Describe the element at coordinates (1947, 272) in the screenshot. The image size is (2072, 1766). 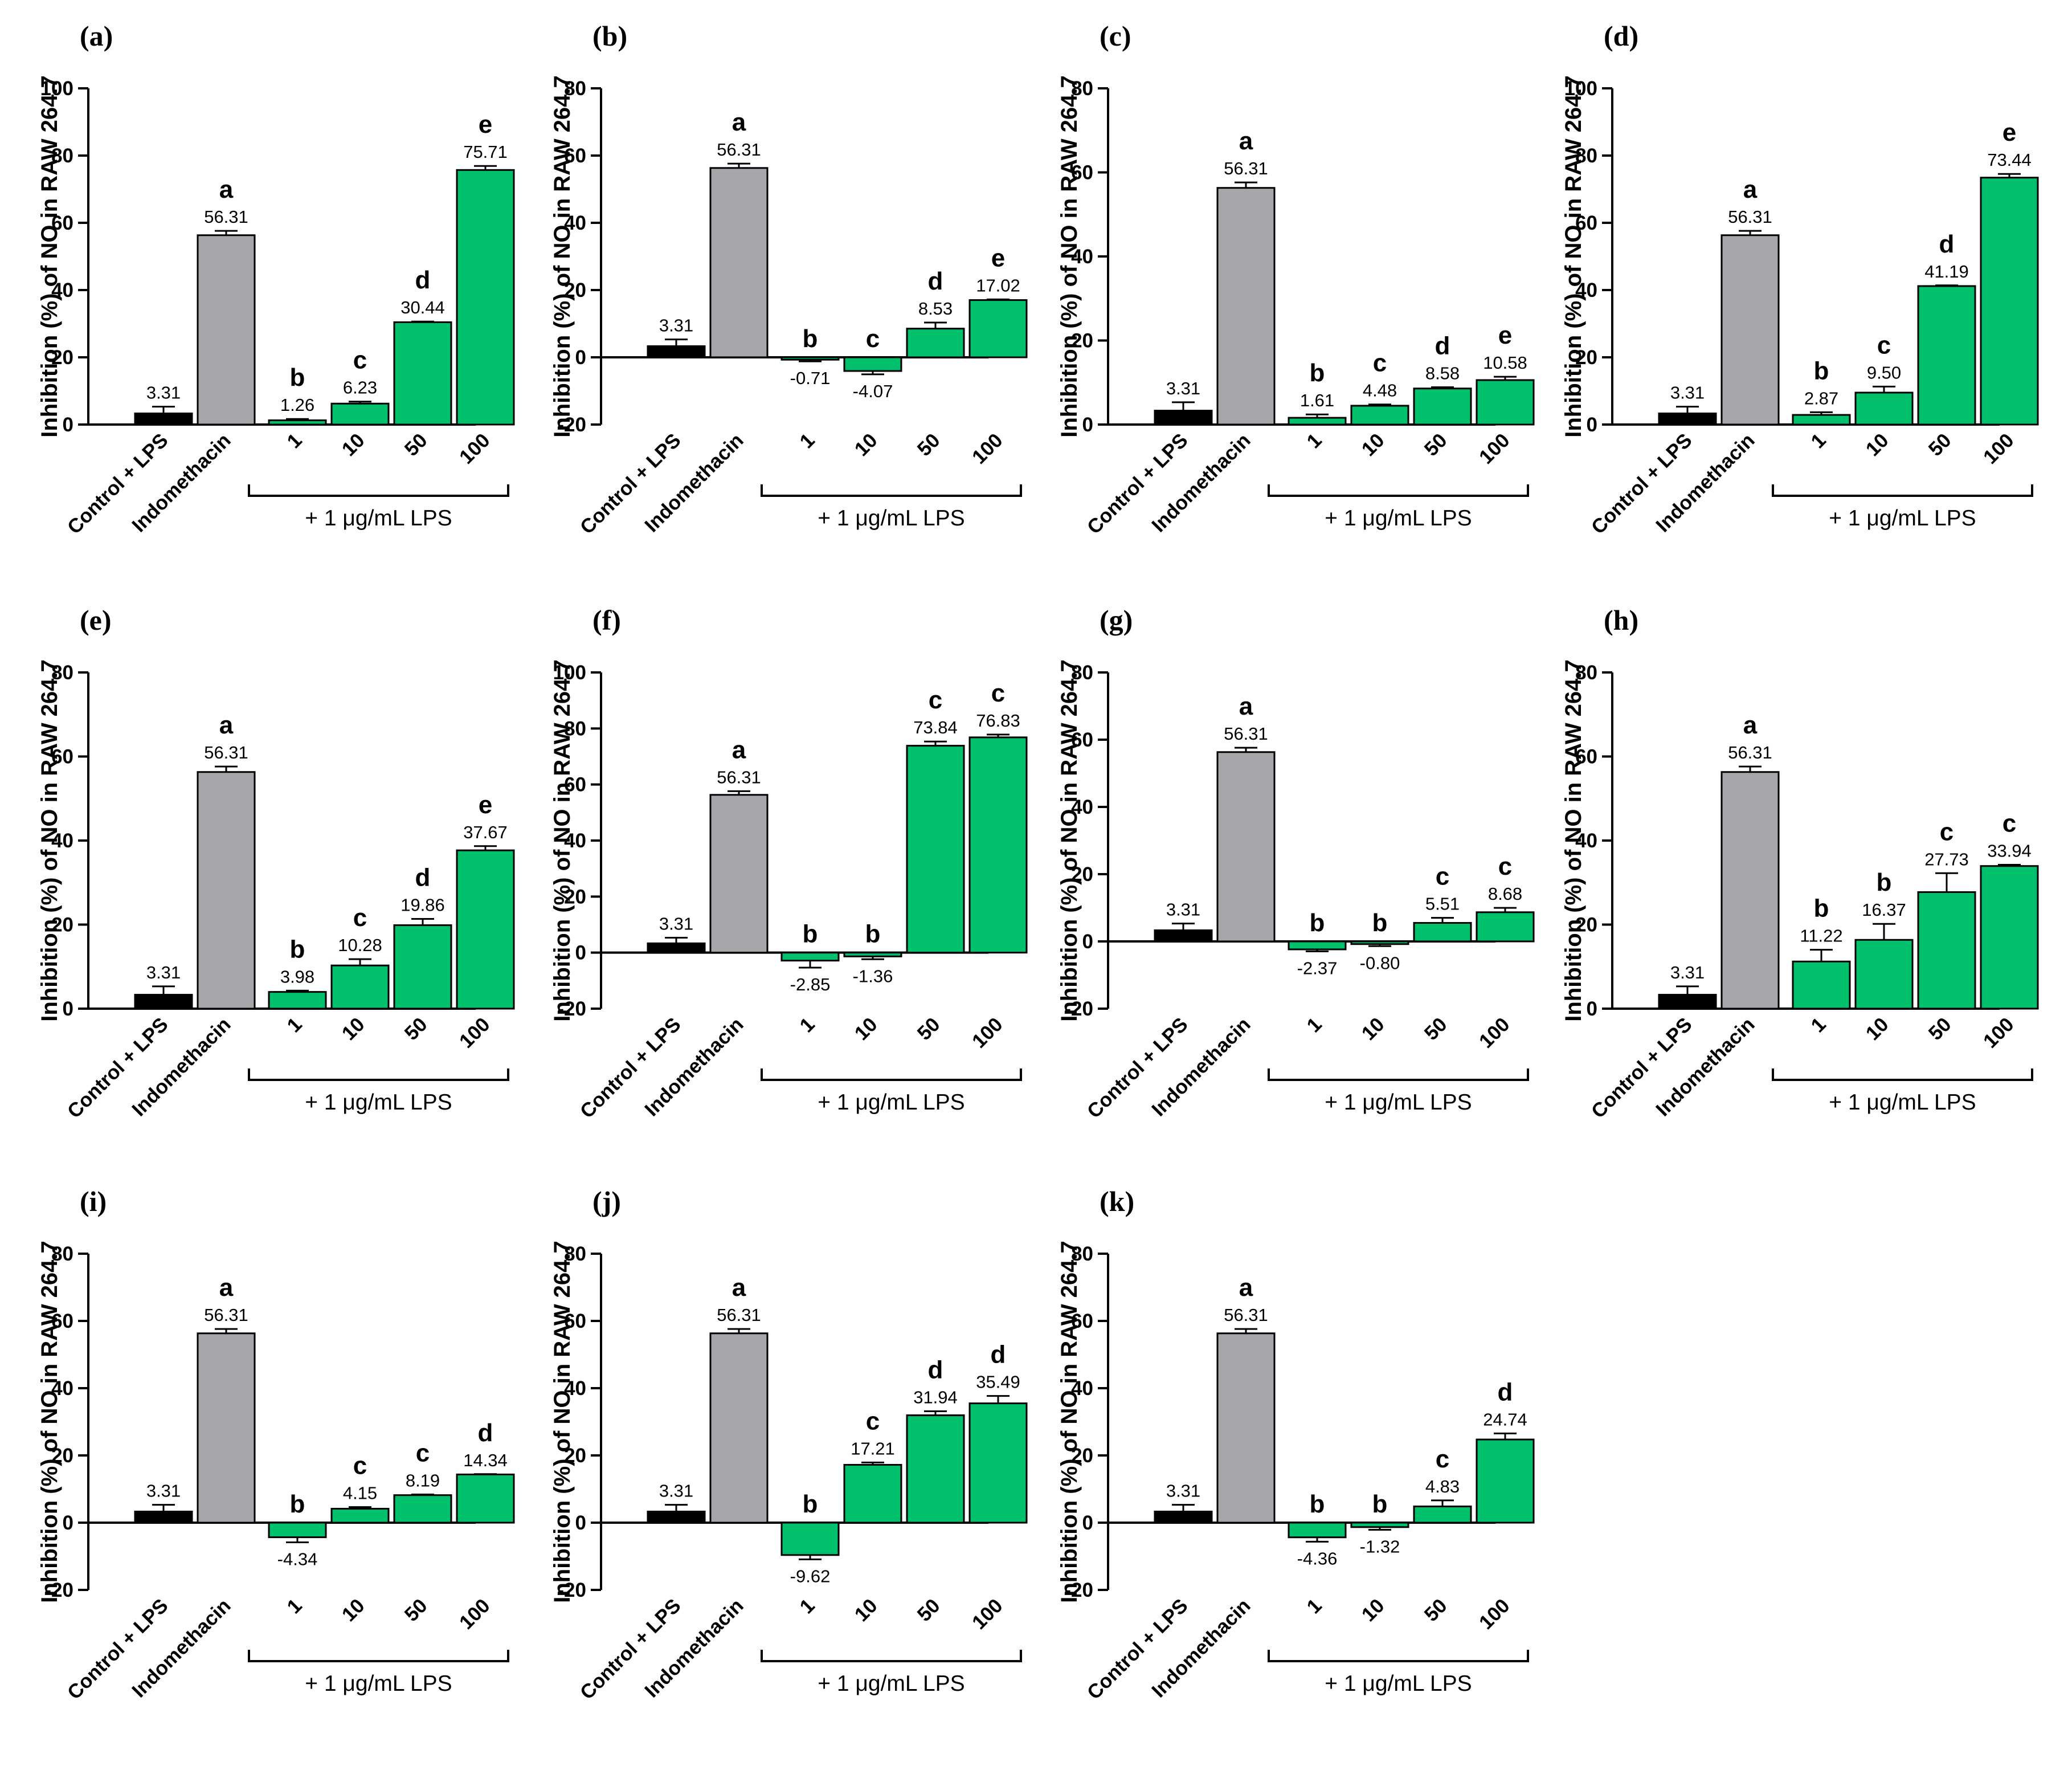
I see `data-label: 41.19` at that location.